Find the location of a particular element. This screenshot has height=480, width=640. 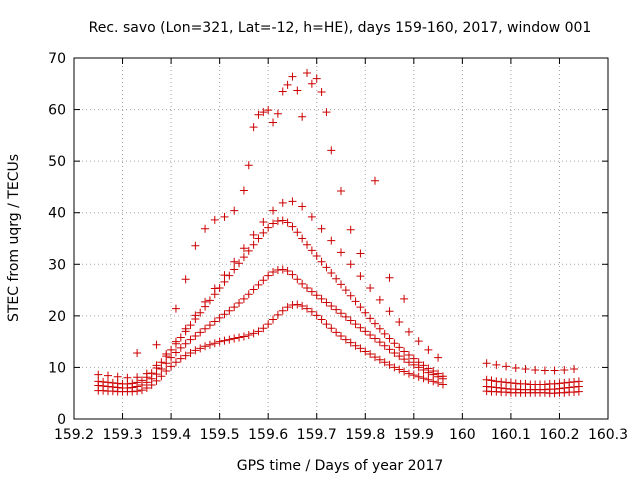

x-tick-label: 159.8 is located at coordinates (365, 435).